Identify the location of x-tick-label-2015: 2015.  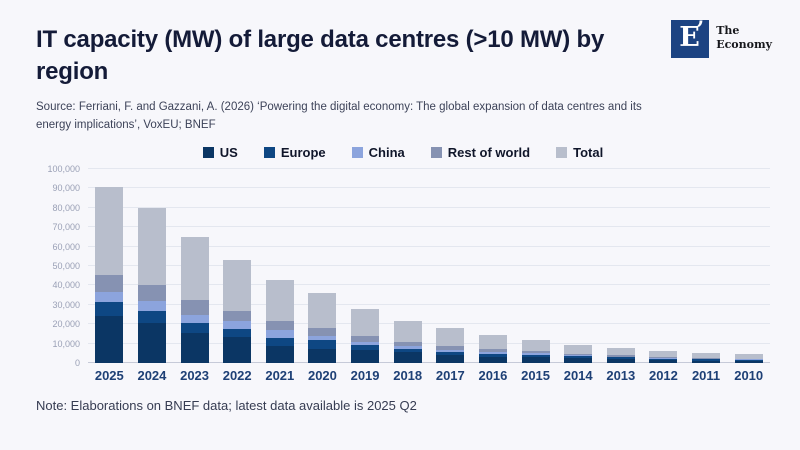
(536, 375).